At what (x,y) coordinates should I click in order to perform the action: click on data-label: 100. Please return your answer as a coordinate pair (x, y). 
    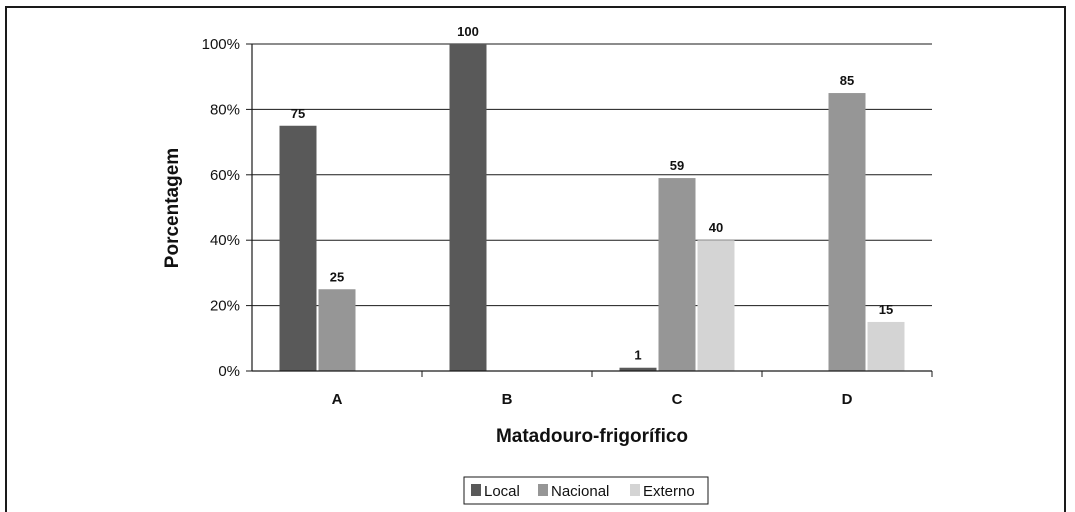
    Looking at the image, I should click on (468, 31).